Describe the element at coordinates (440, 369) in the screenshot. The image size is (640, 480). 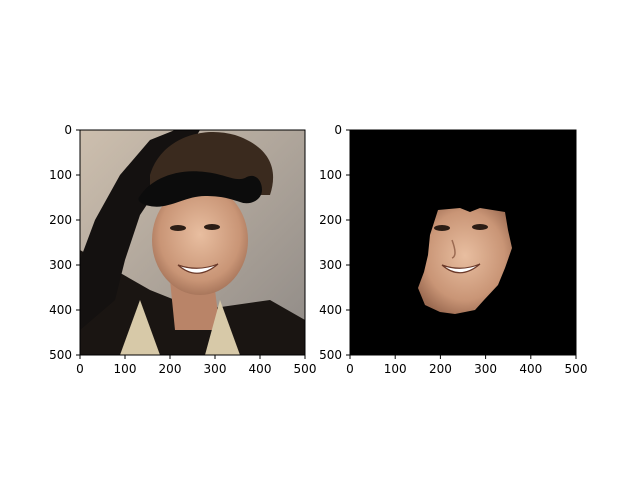
I see `right-xtick-label: 200` at that location.